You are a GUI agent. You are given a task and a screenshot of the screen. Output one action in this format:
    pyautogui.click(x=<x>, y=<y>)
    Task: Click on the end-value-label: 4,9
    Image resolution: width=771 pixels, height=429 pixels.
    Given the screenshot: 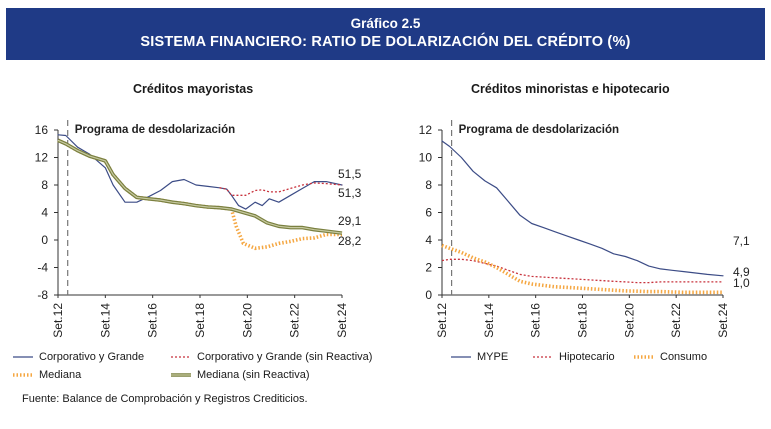 What is the action you would take?
    pyautogui.click(x=741, y=272)
    